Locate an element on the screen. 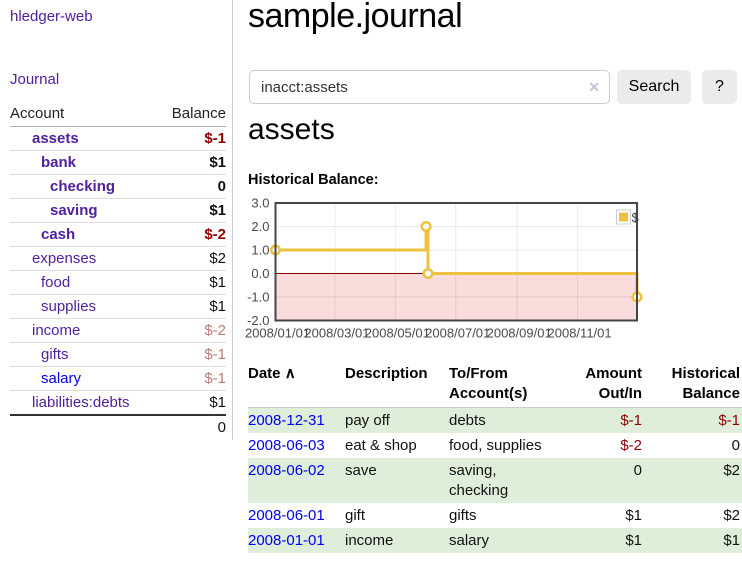  search-form: ✕ Search ? is located at coordinates (495, 87).